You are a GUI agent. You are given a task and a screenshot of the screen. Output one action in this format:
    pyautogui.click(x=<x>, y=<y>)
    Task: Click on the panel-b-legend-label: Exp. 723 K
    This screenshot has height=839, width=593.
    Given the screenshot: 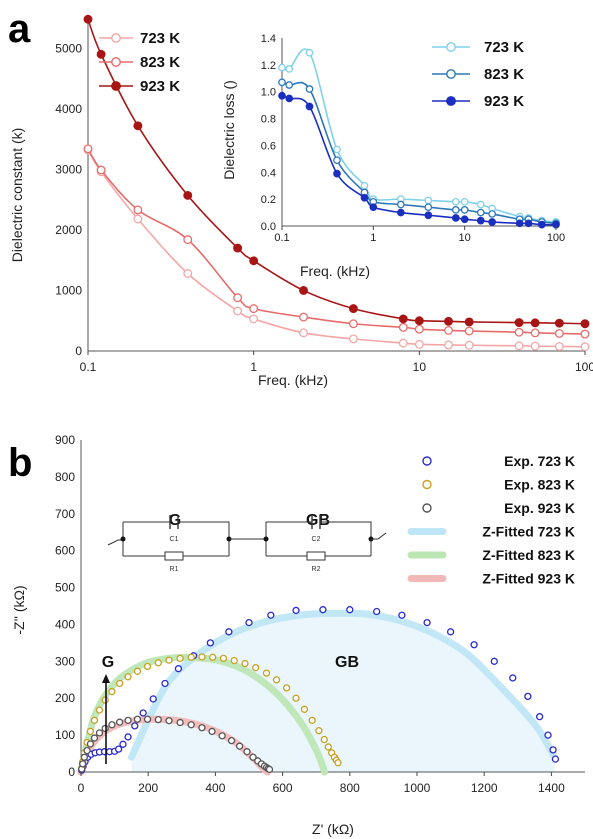 What is the action you would take?
    pyautogui.click(x=539, y=461)
    